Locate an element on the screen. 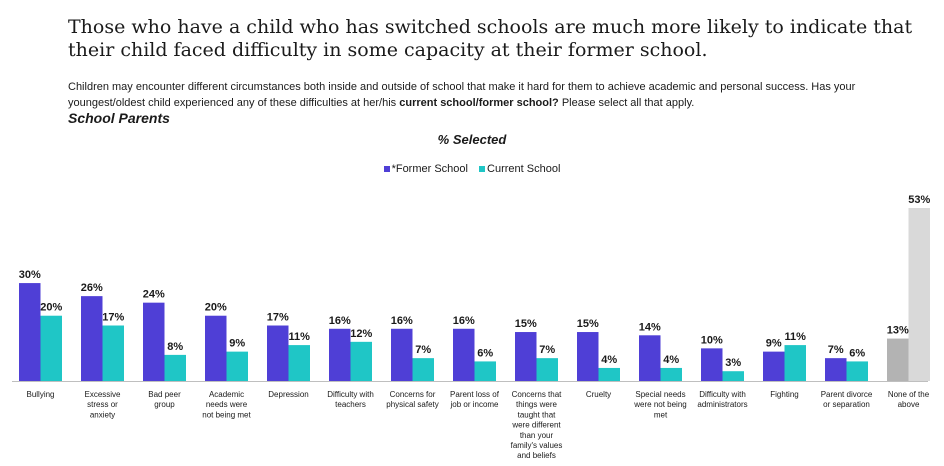 The width and height of the screenshot is (944, 466). value-label-former-concerns-that-things-were-taught-that-we: 15% is located at coordinates (526, 324).